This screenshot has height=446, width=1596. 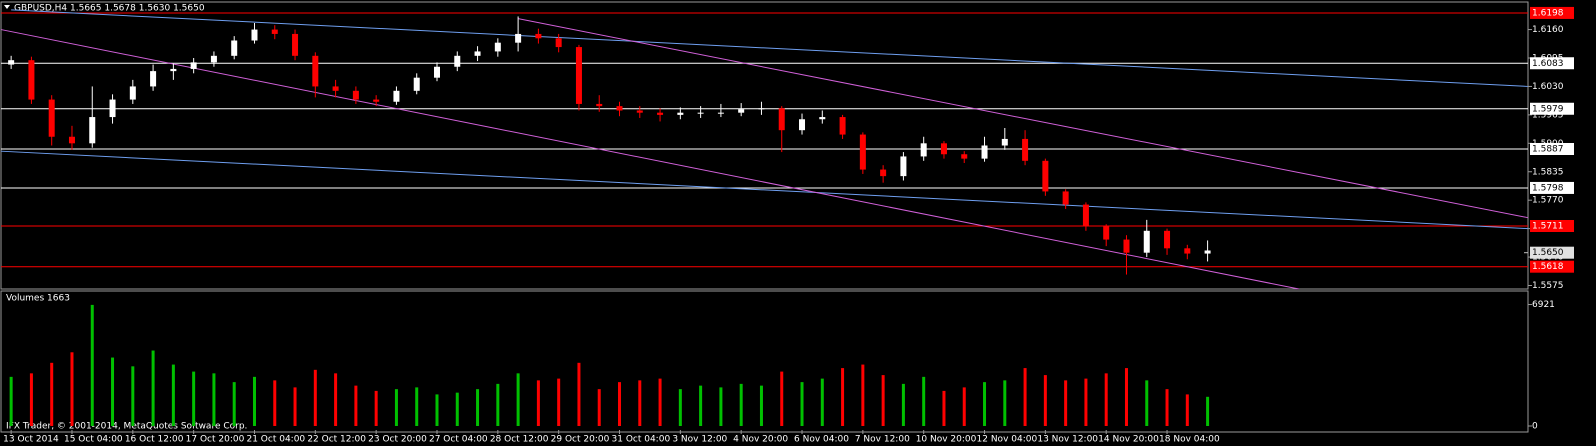 What do you see at coordinates (1535, 427) in the screenshot?
I see `volume-tick-label: 0` at bounding box center [1535, 427].